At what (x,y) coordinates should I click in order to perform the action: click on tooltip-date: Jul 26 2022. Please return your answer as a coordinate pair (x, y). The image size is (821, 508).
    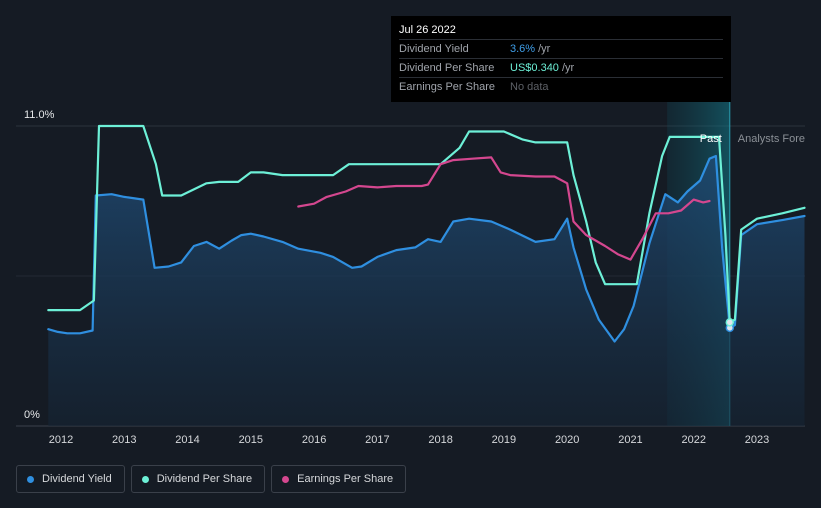
    Looking at the image, I should click on (427, 30).